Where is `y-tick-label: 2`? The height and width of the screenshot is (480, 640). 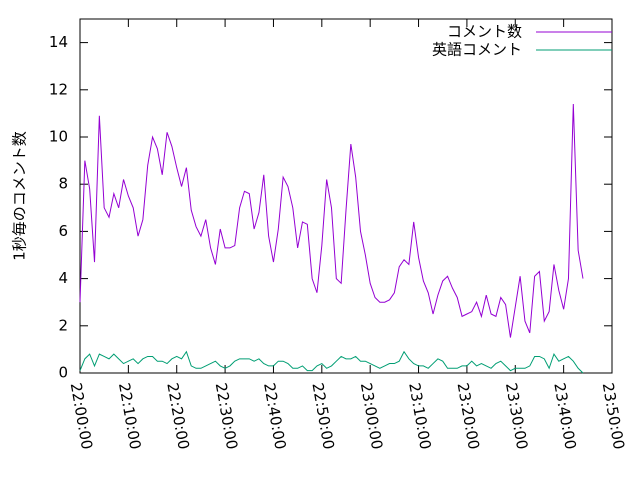 y-tick-label: 2 is located at coordinates (63, 325).